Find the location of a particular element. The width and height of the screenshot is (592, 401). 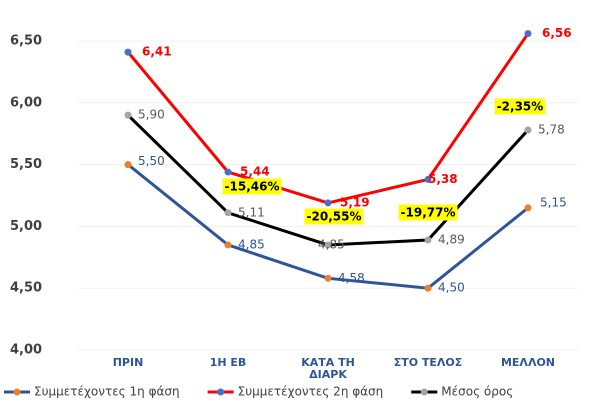

data-label: 5,90 is located at coordinates (151, 115).